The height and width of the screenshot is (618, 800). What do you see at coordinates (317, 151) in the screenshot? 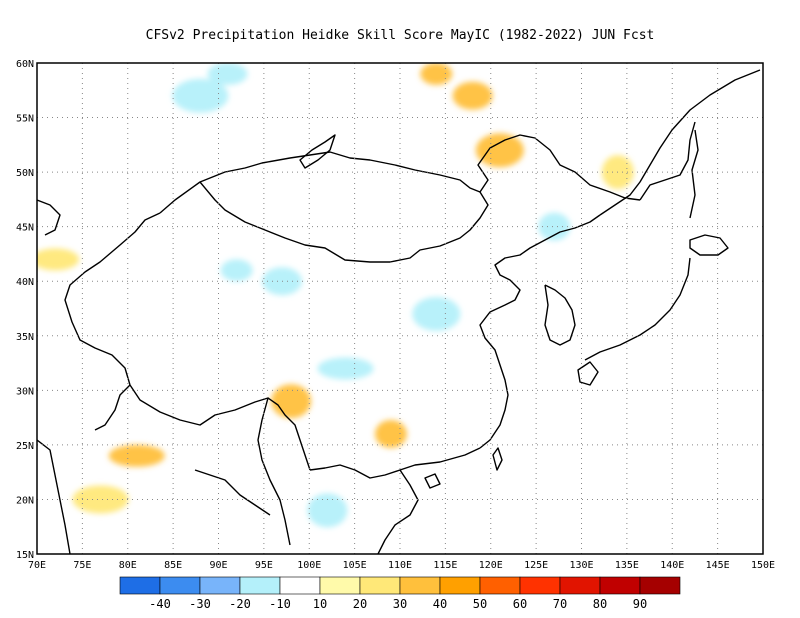
I see `baikal-lake` at bounding box center [317, 151].